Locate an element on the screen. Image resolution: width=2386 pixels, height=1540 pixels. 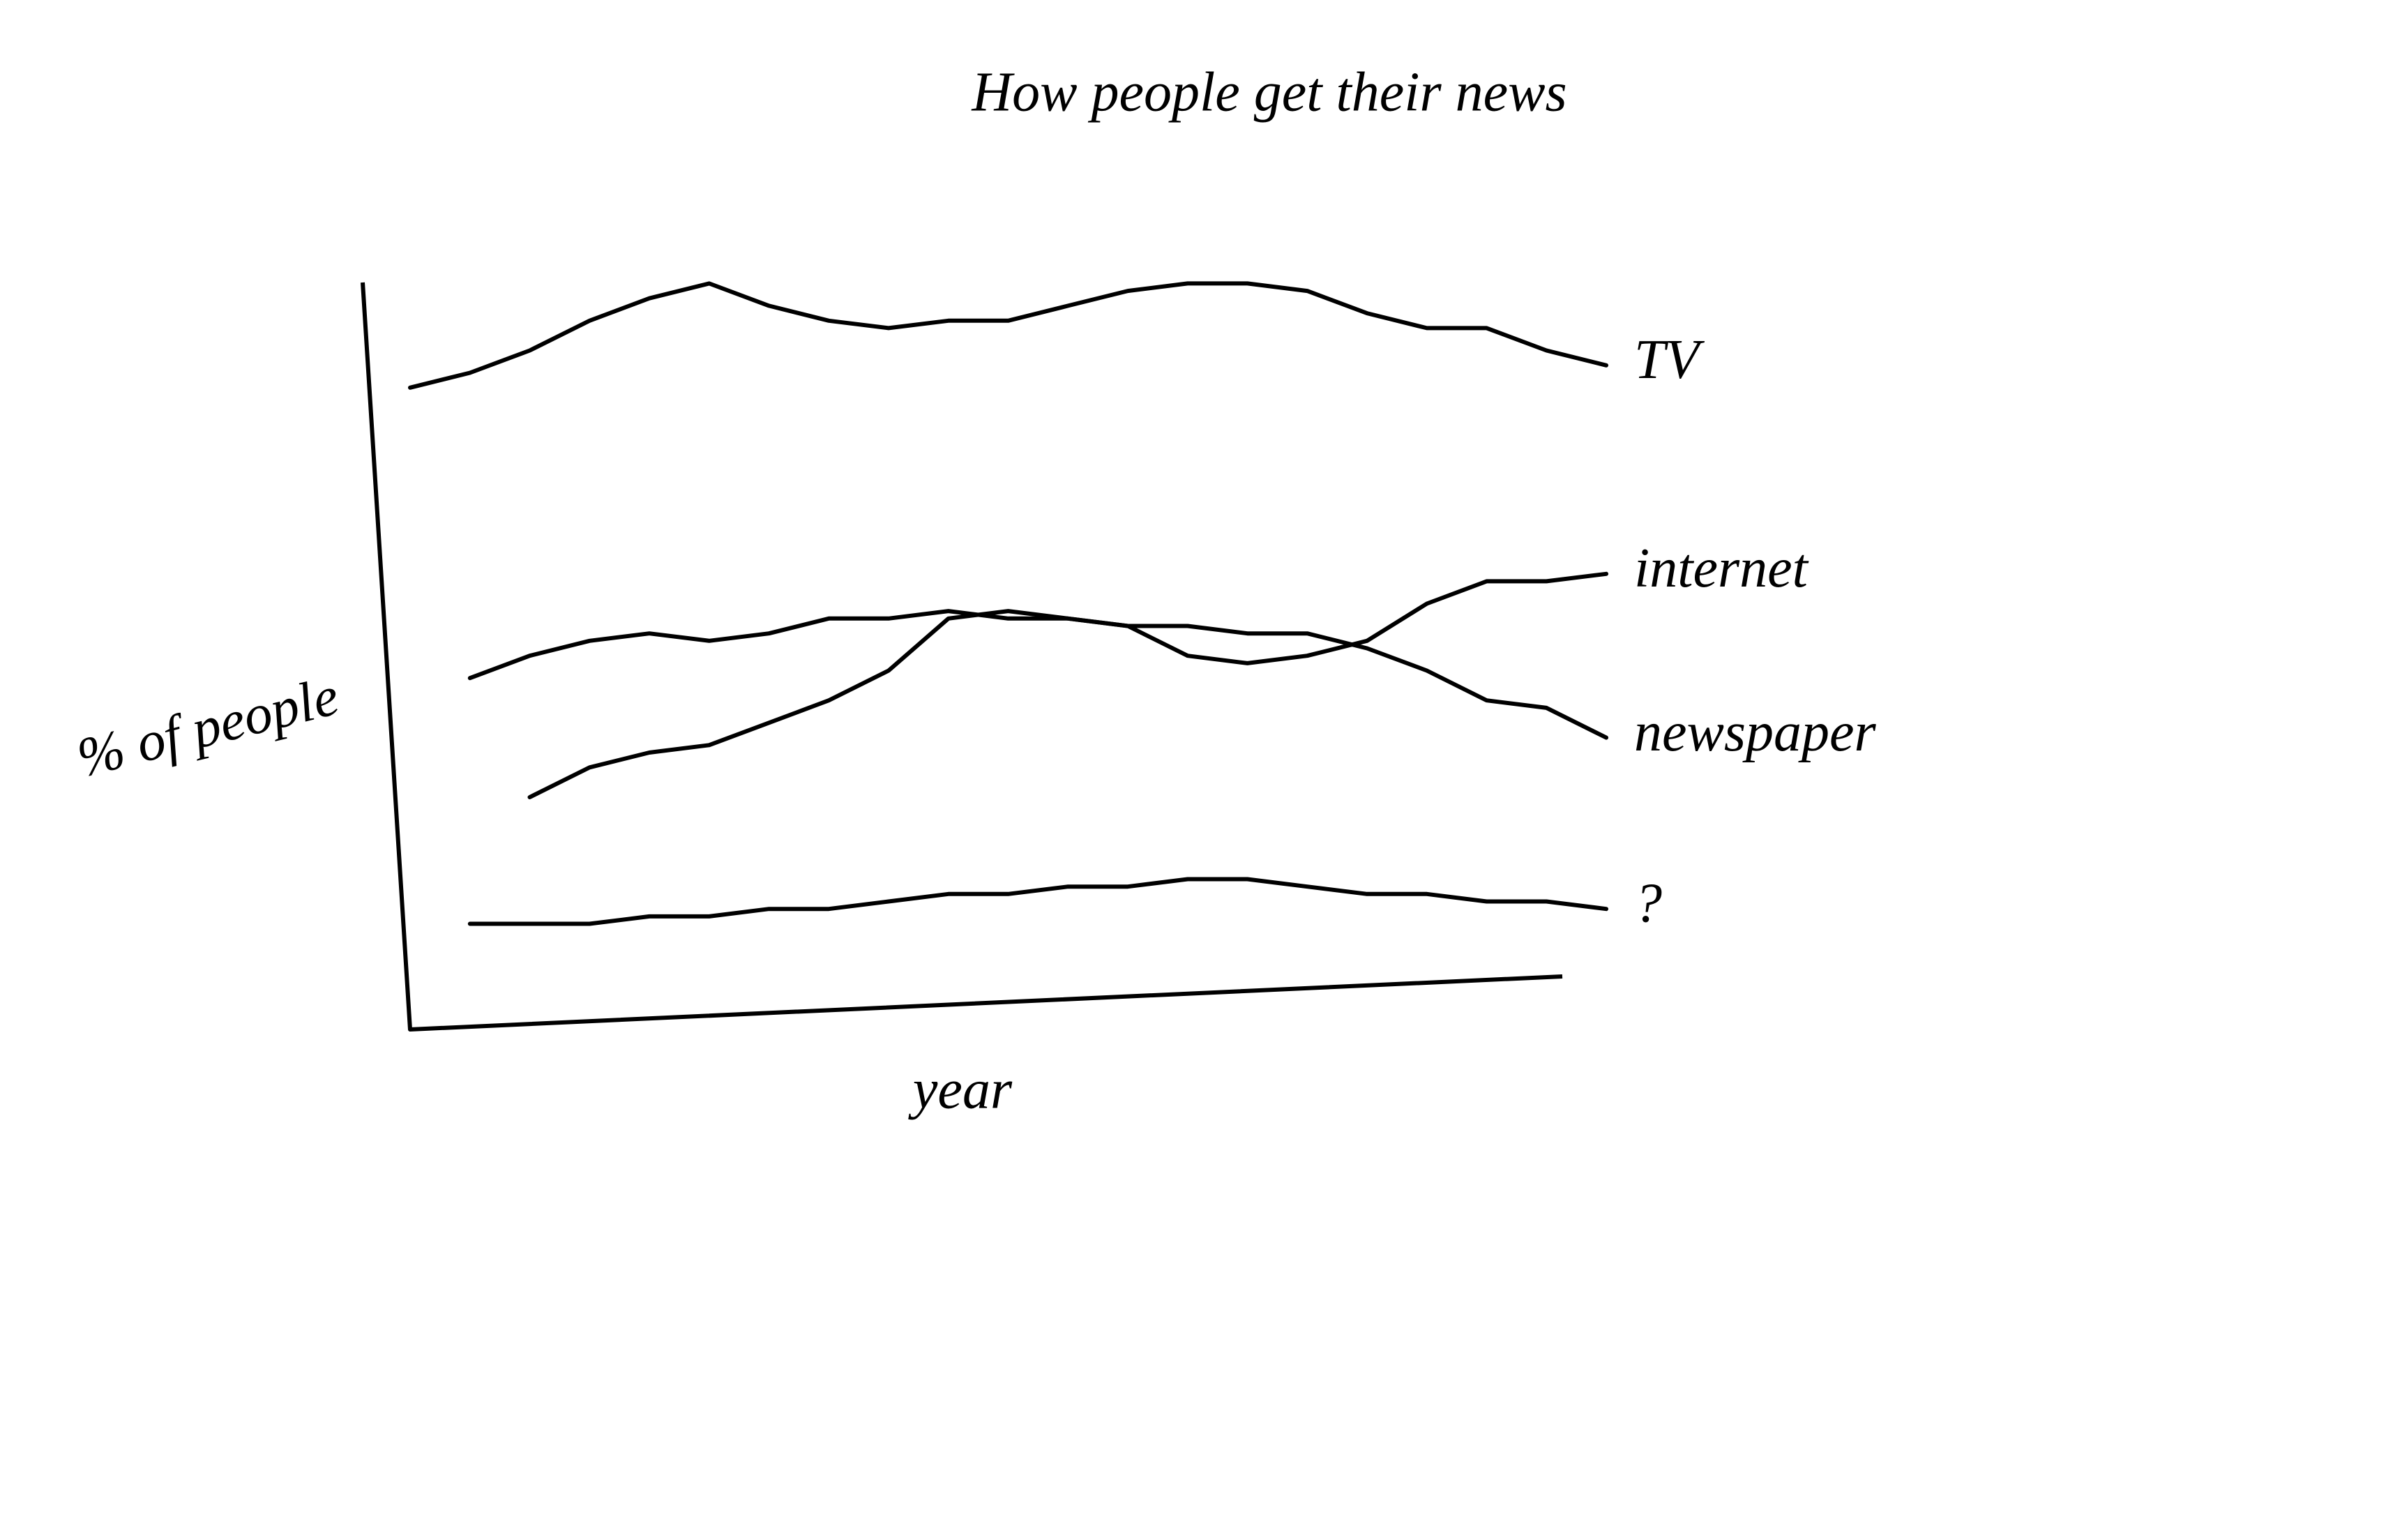
chart-title: How people get their news is located at coordinates (1269, 92).